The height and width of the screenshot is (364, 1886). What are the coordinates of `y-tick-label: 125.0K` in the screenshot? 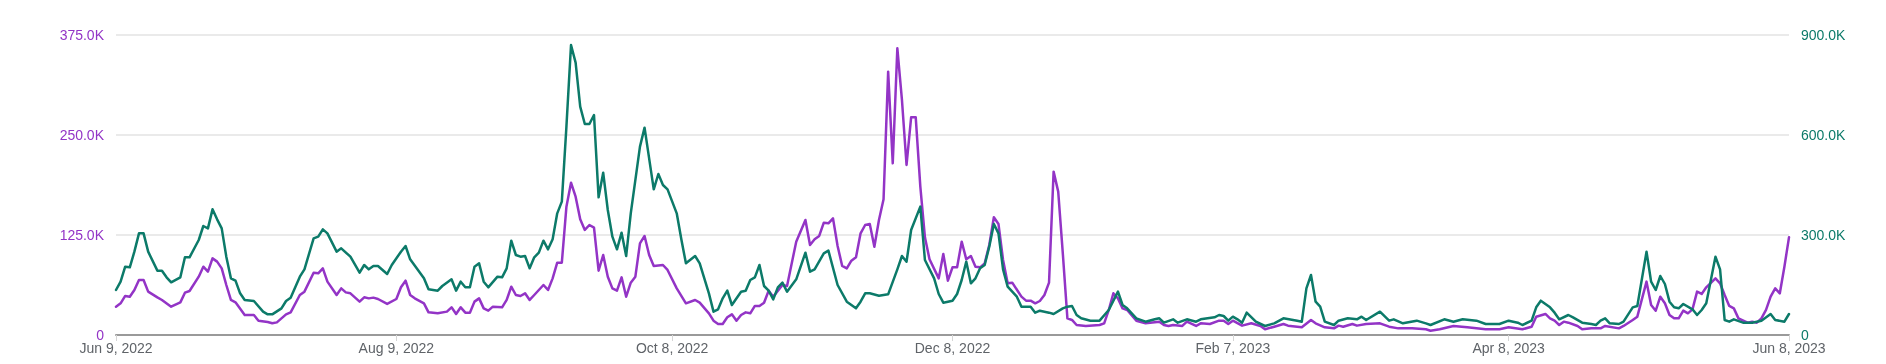 It's located at (82, 235).